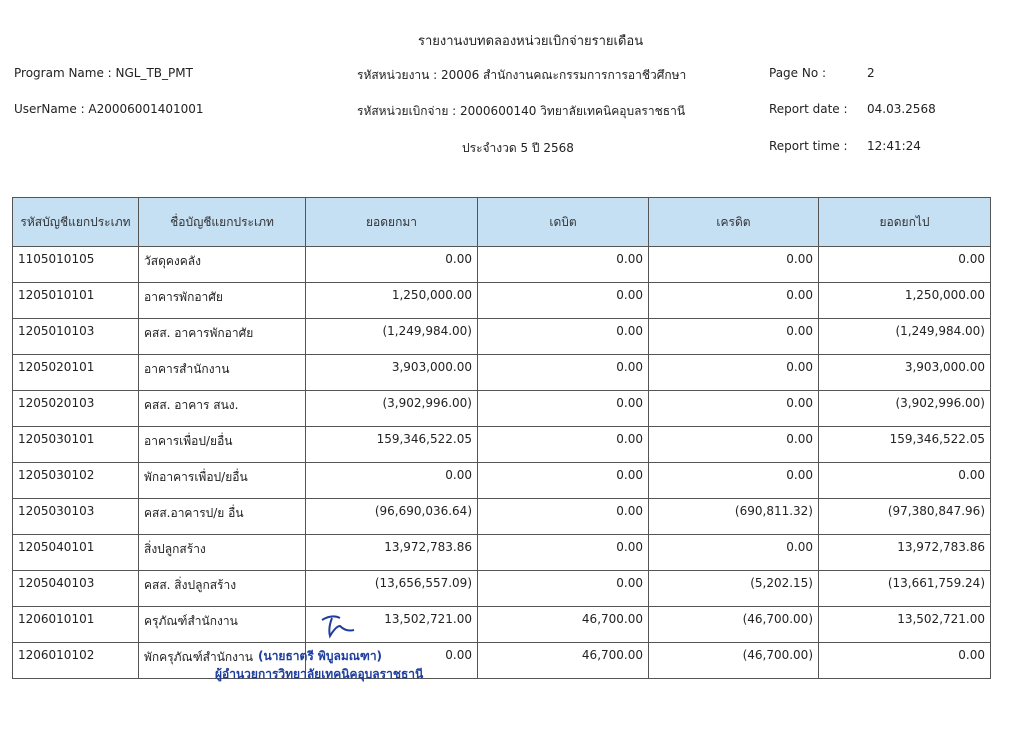 This screenshot has width=1024, height=743. What do you see at coordinates (222, 444) in the screenshot?
I see `account-name: อาคารเพื่อป/ยอื่น` at bounding box center [222, 444].